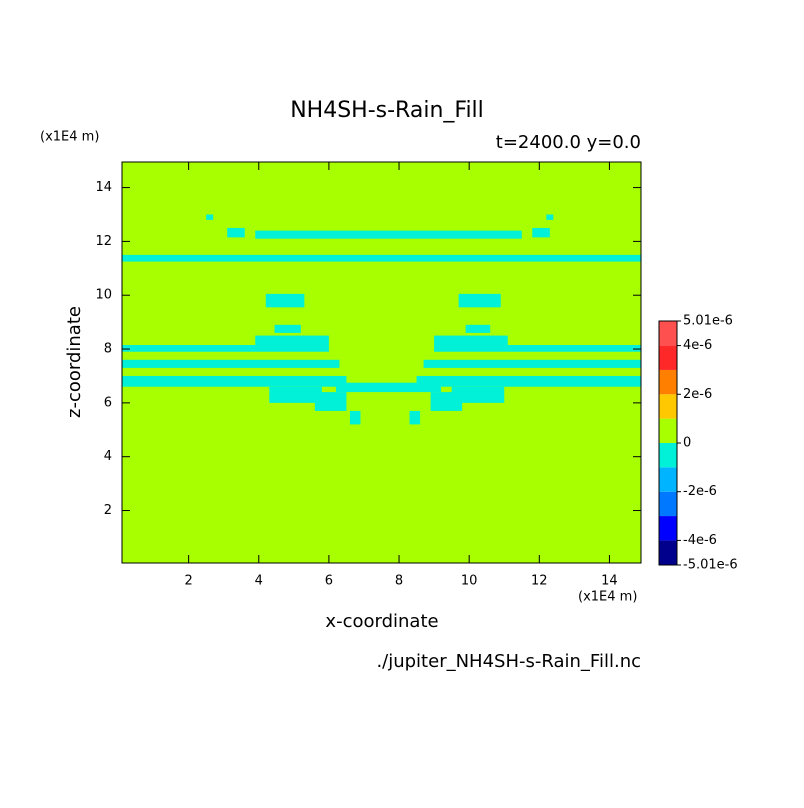 The image size is (804, 808). Describe the element at coordinates (539, 581) in the screenshot. I see `x-tick-label: 12` at that location.